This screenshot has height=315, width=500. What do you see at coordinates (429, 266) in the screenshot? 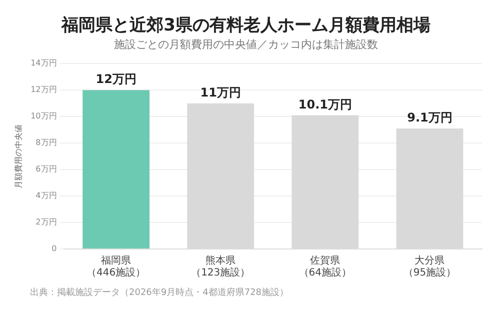
I see `x-tick-label: 大分県（95施設）` at bounding box center [429, 266].